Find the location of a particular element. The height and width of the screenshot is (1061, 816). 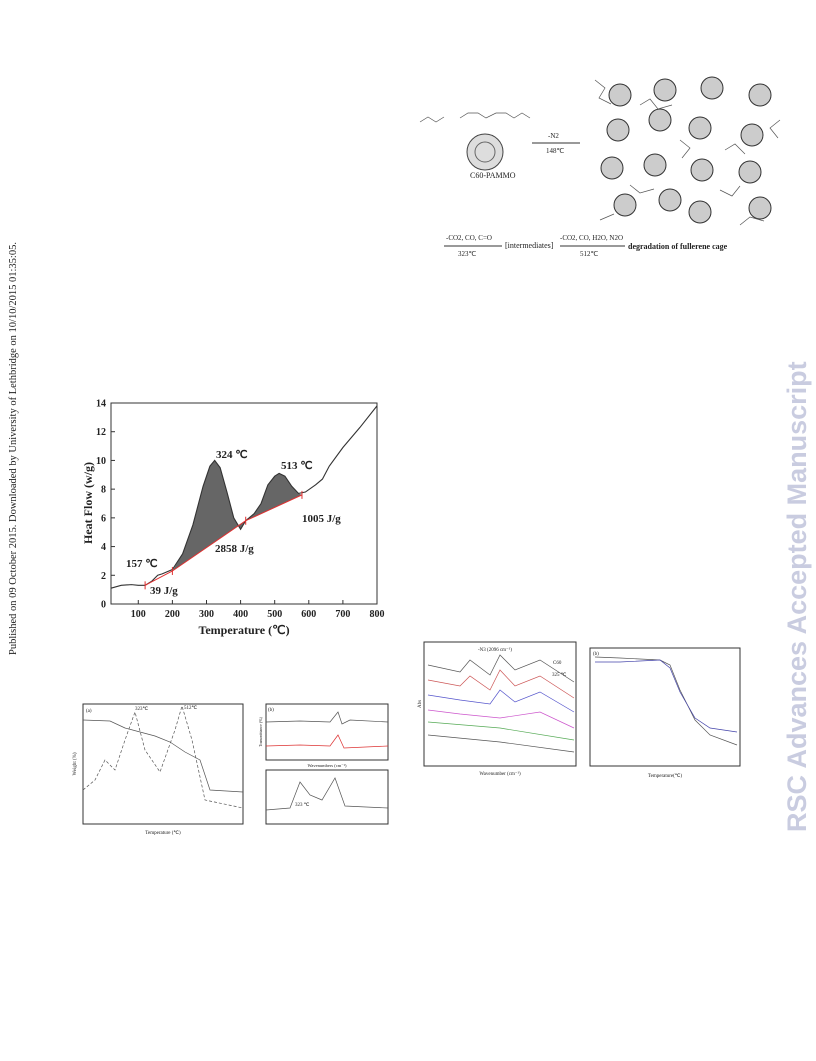

annotation: 324 ℃ is located at coordinates (232, 455).